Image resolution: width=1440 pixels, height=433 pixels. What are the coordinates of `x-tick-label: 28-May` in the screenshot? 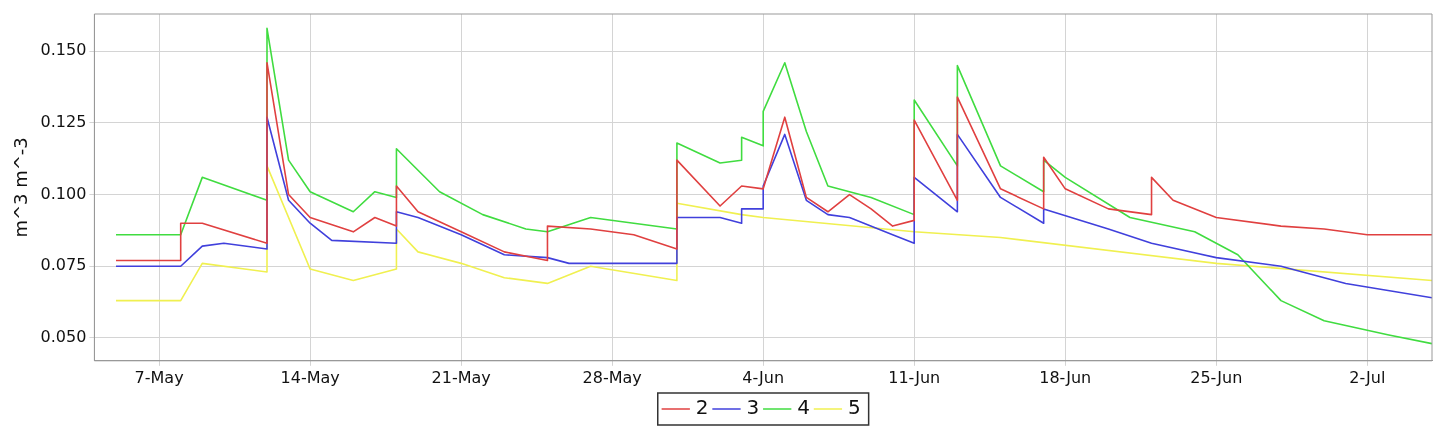 It's located at (612, 377).